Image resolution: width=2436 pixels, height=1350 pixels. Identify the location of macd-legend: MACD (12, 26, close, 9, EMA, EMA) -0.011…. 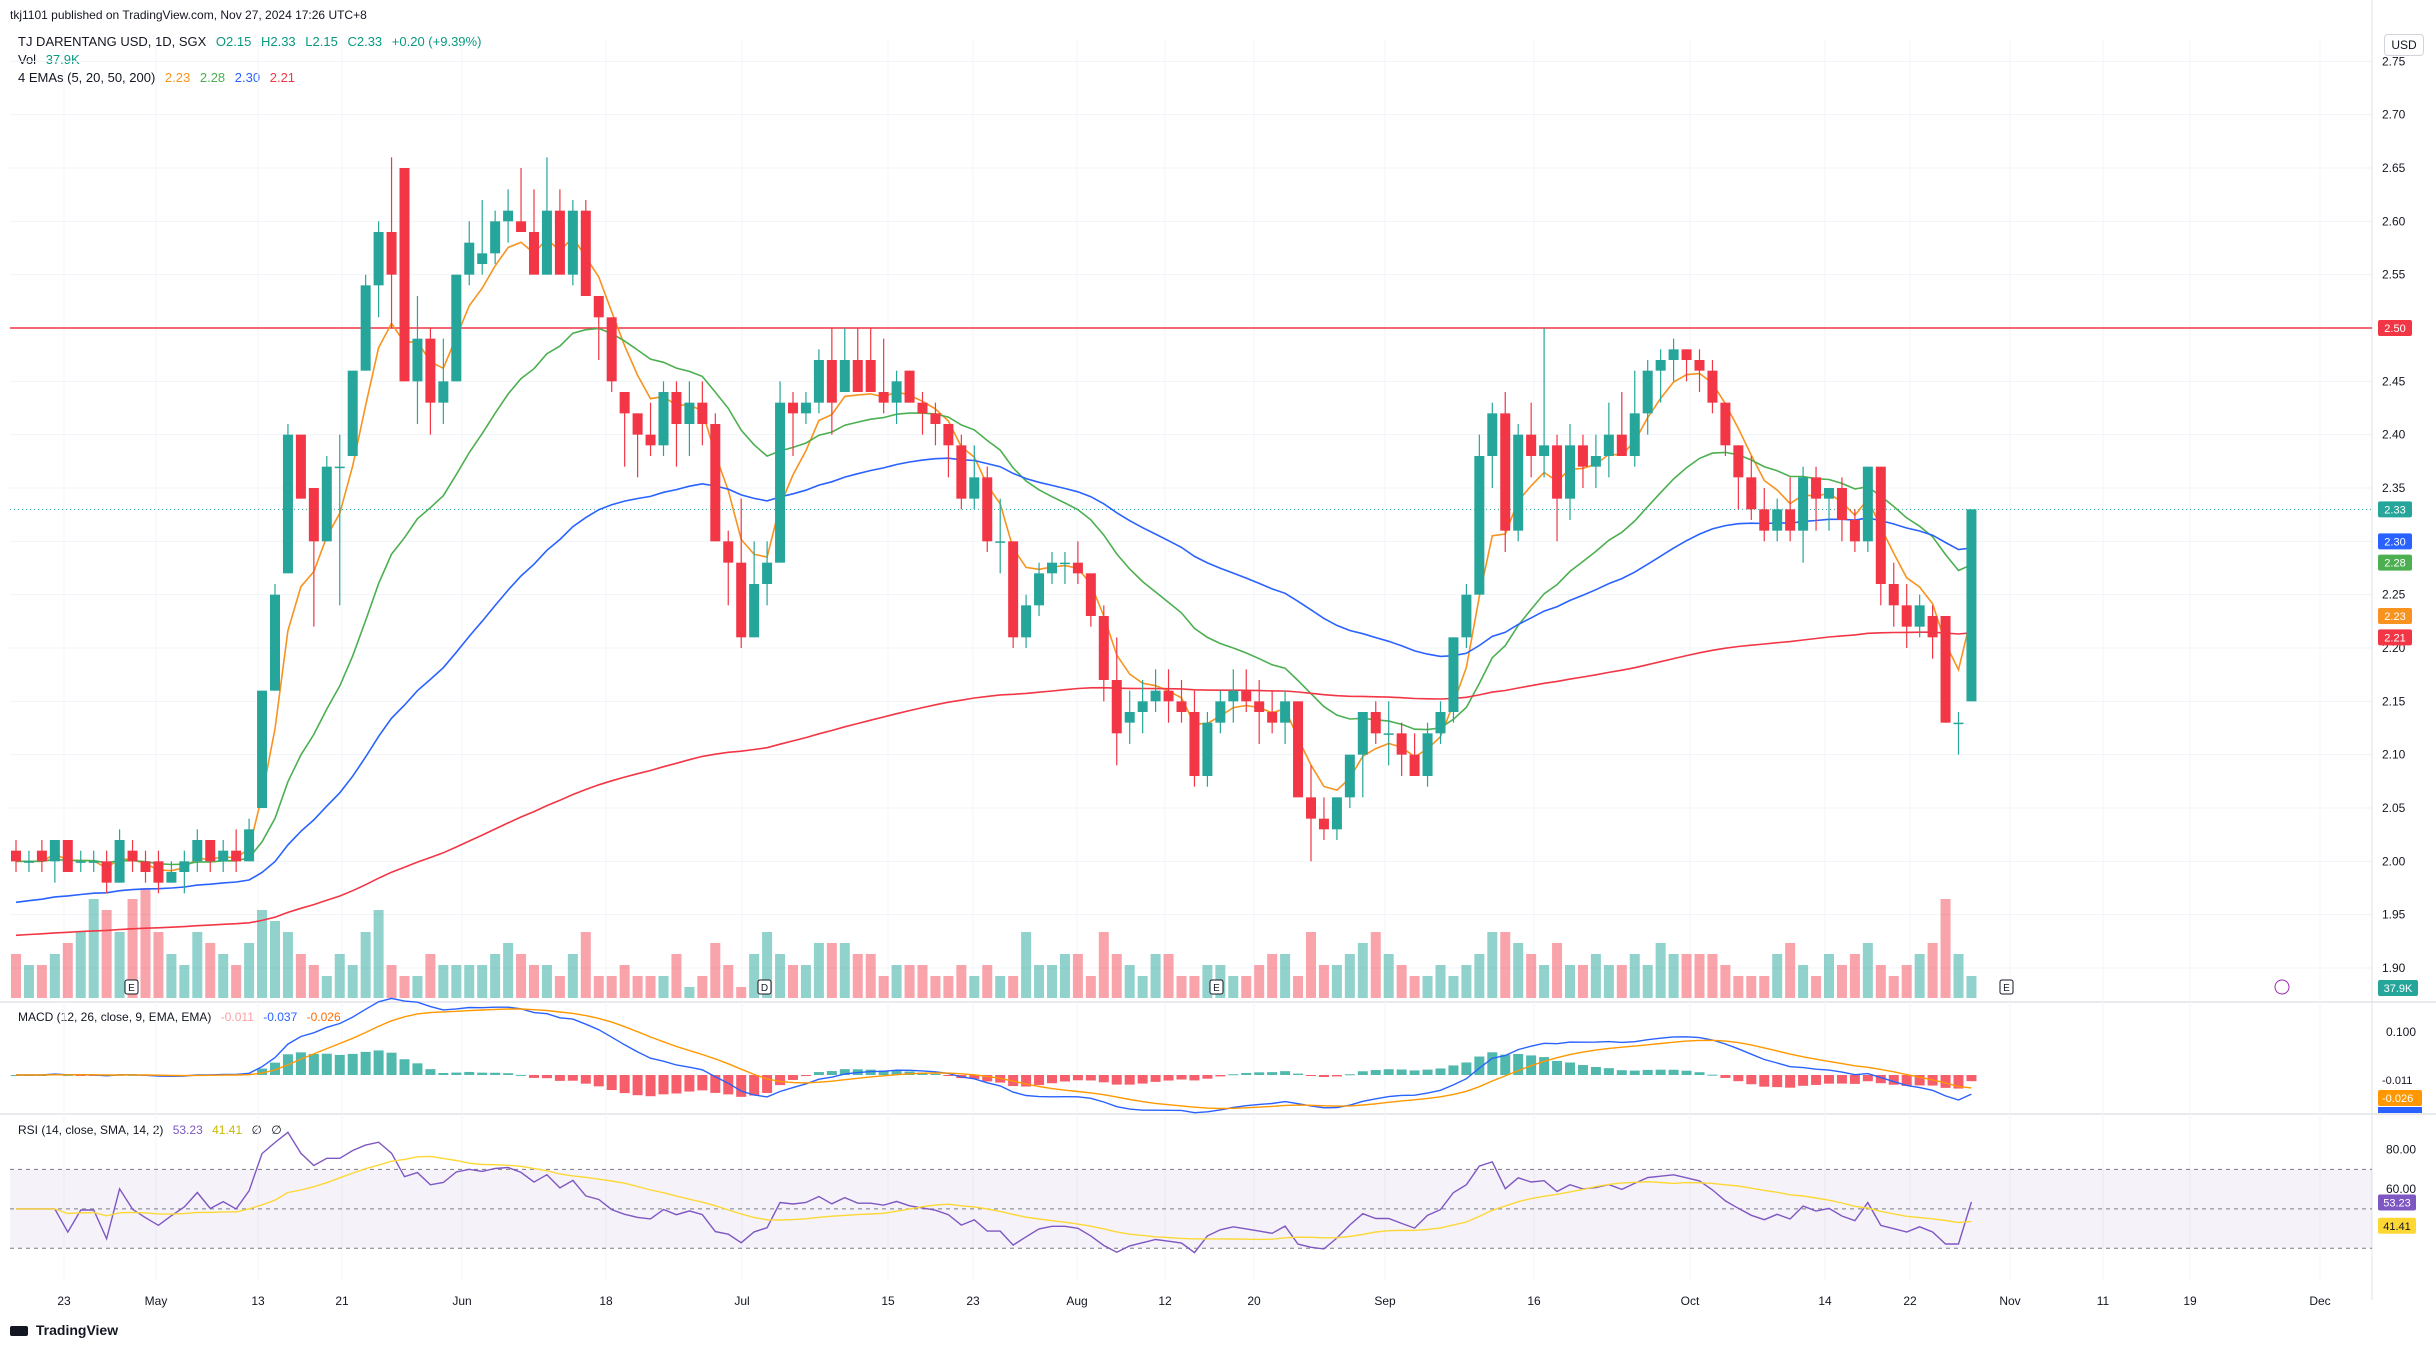
(179, 1017).